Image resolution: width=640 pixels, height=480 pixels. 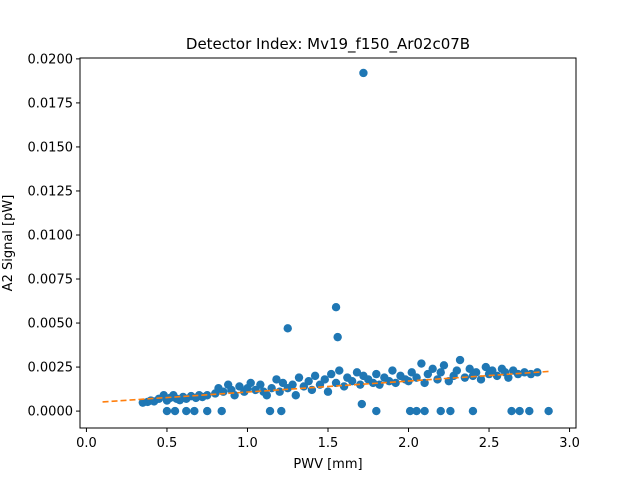 I want to click on fit-line, so click(x=325, y=386).